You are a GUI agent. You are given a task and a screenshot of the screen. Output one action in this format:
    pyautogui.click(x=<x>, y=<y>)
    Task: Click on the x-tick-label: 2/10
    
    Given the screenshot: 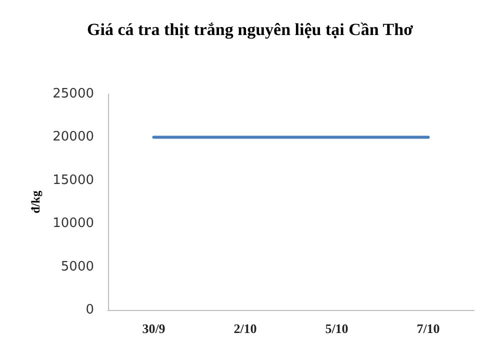 What is the action you would take?
    pyautogui.click(x=245, y=328)
    